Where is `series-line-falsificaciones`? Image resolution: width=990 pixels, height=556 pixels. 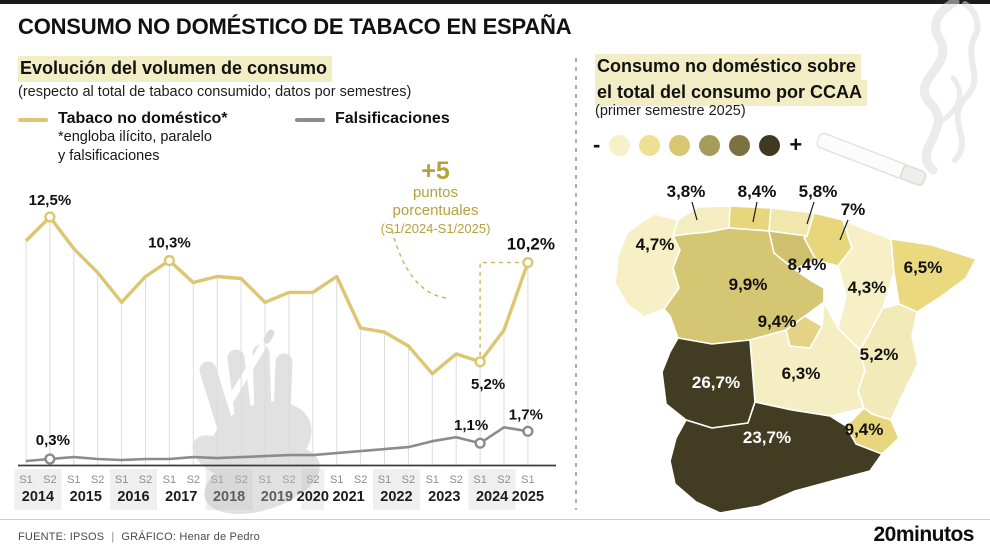
series-line-falsificaciones is located at coordinates (277, 444).